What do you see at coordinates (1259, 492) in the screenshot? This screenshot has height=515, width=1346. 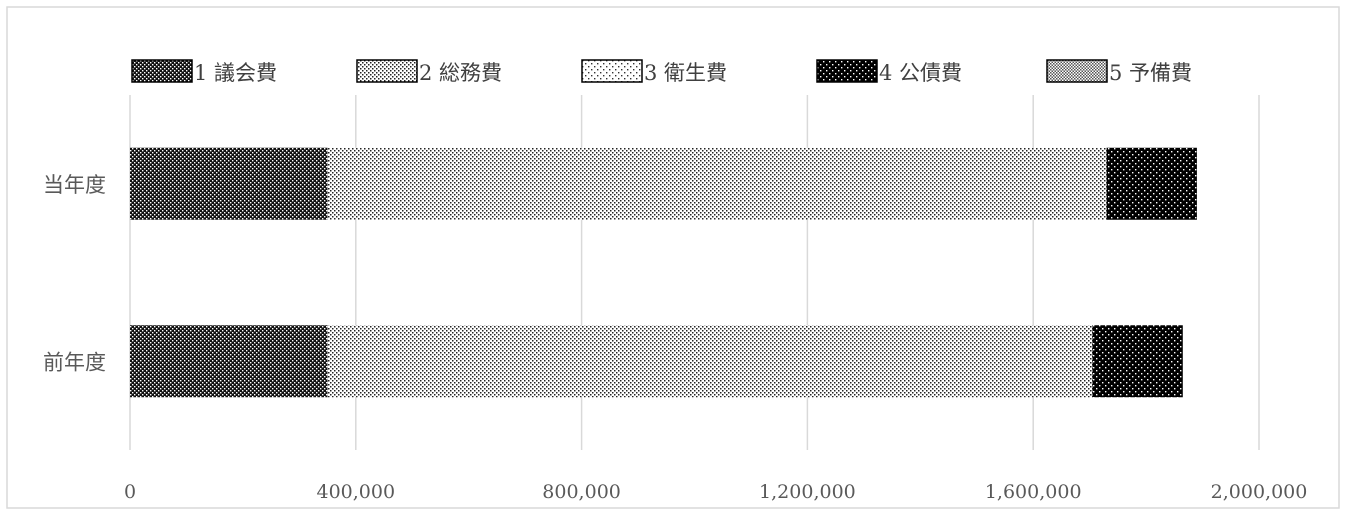 I see `x-tick-label: 2,000,000` at bounding box center [1259, 492].